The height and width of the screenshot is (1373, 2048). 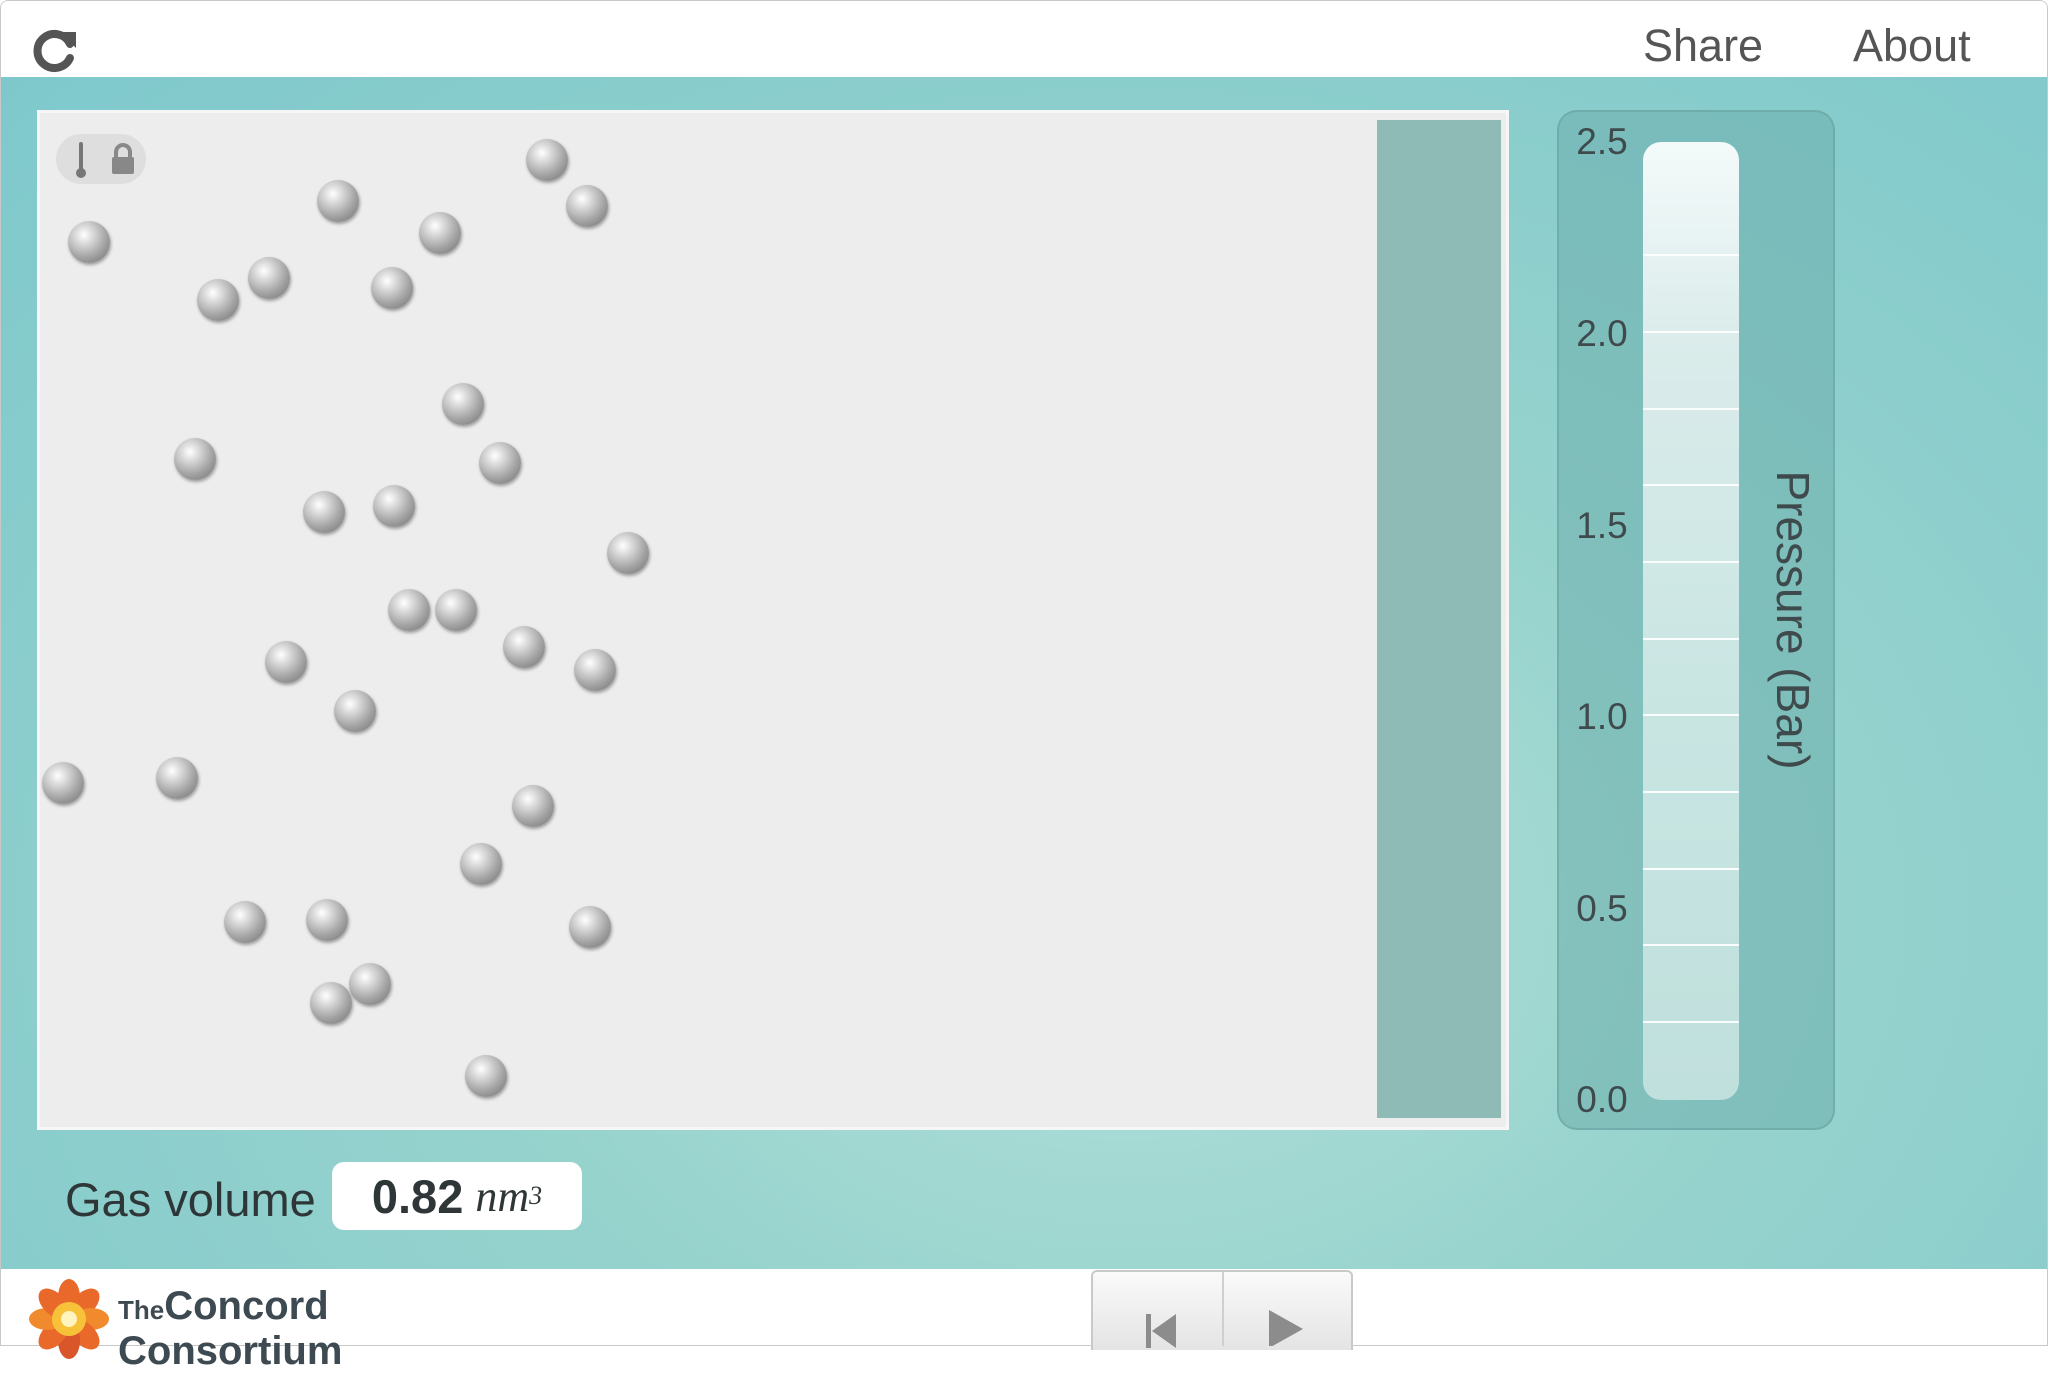 I want to click on piston, so click(x=1439, y=619).